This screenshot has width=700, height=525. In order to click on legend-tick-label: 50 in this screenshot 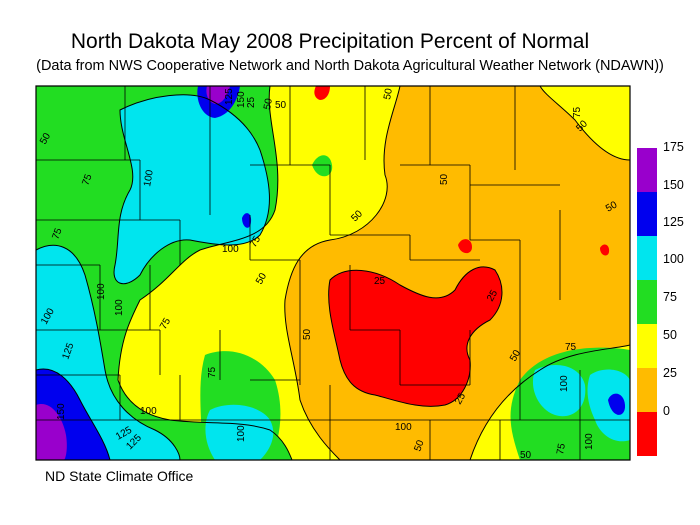, I will do `click(670, 335)`.